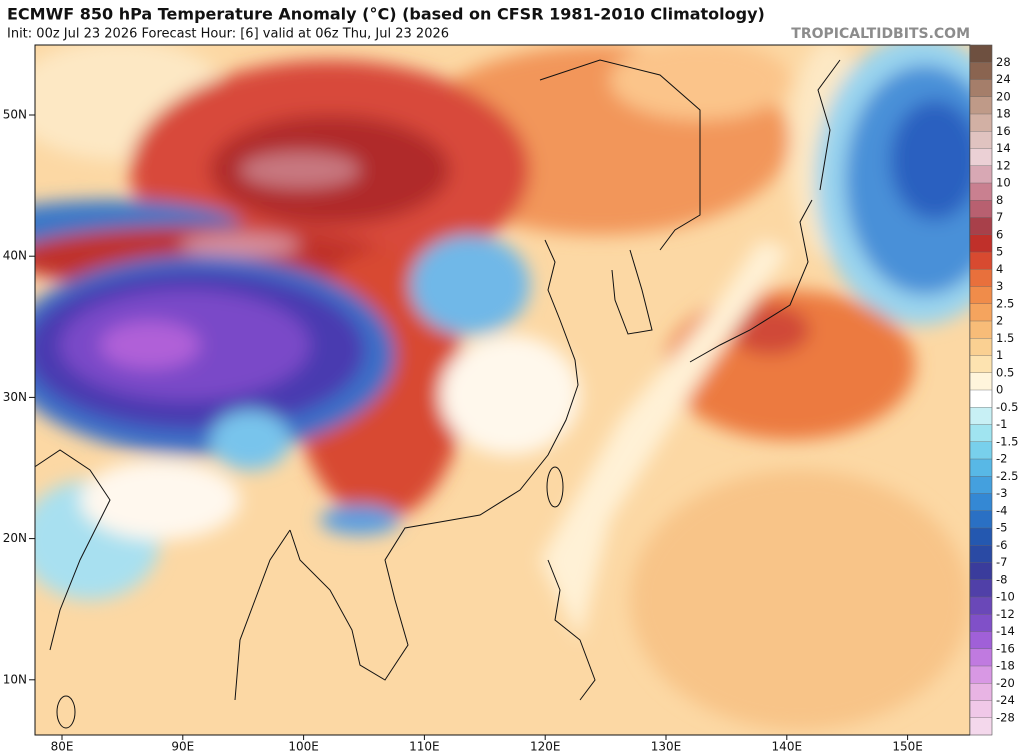  Describe the element at coordinates (787, 747) in the screenshot. I see `lon-label: 140E` at that location.